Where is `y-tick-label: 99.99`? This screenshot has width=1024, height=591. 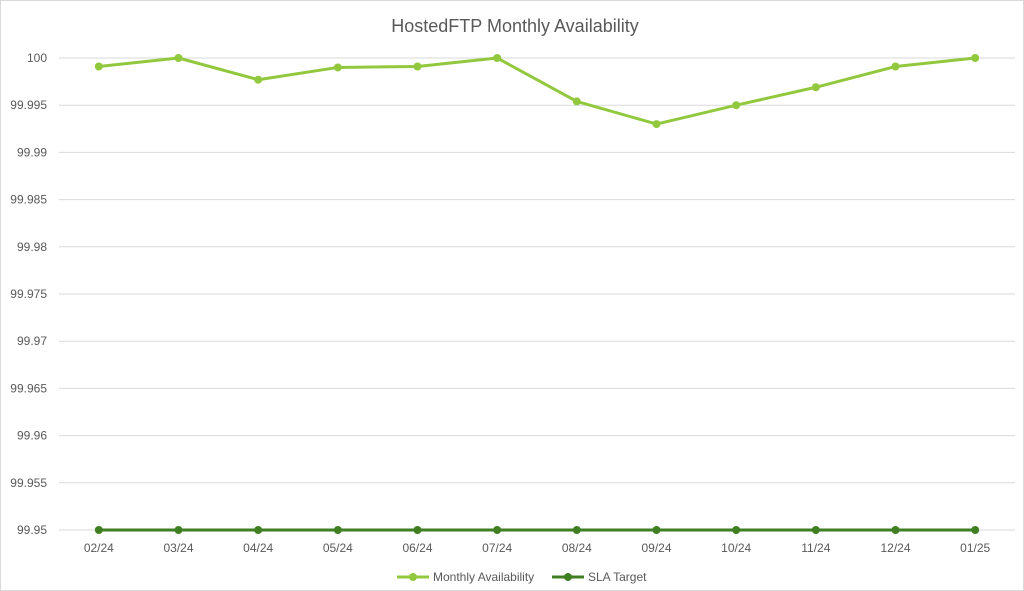 y-tick-label: 99.99 is located at coordinates (32, 152).